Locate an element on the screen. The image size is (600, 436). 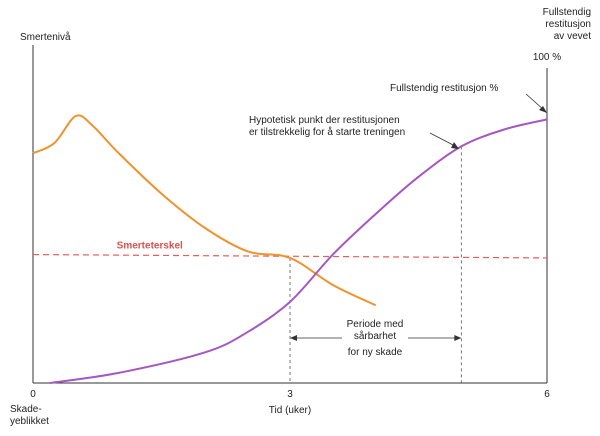
x-tick-label-3: 3 is located at coordinates (290, 394).